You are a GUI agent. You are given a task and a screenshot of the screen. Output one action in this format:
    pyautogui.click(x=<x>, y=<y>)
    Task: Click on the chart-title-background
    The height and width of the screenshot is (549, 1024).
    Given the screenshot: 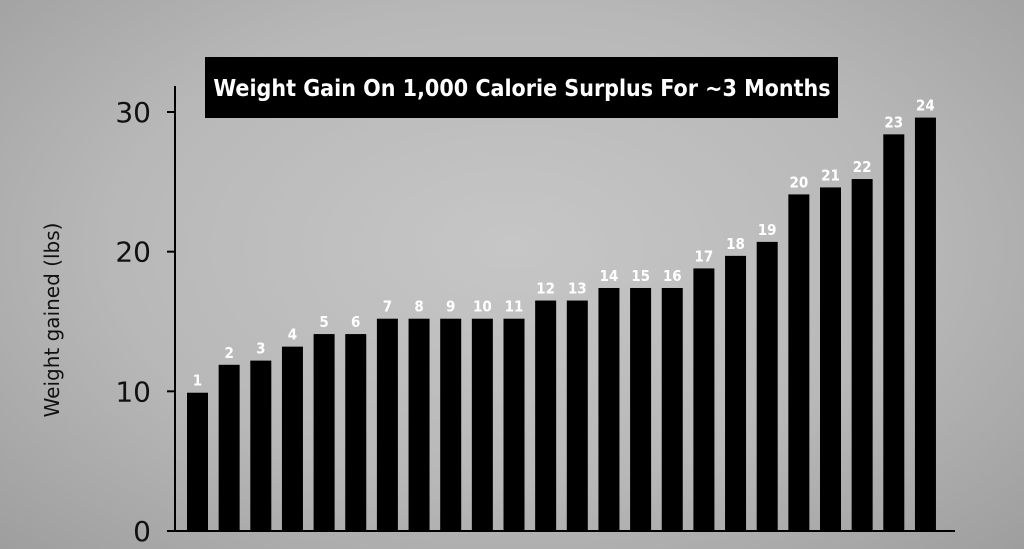 What is the action you would take?
    pyautogui.click(x=521, y=87)
    